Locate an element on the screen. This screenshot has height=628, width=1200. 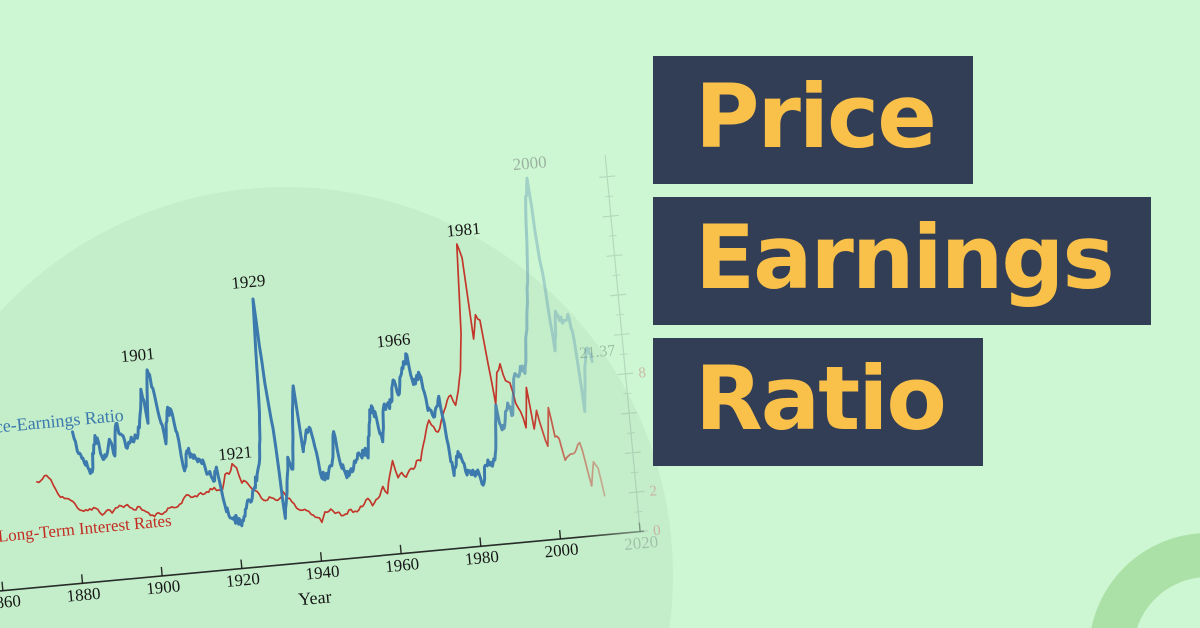
right-axis-tick-label: 0 is located at coordinates (656, 531).